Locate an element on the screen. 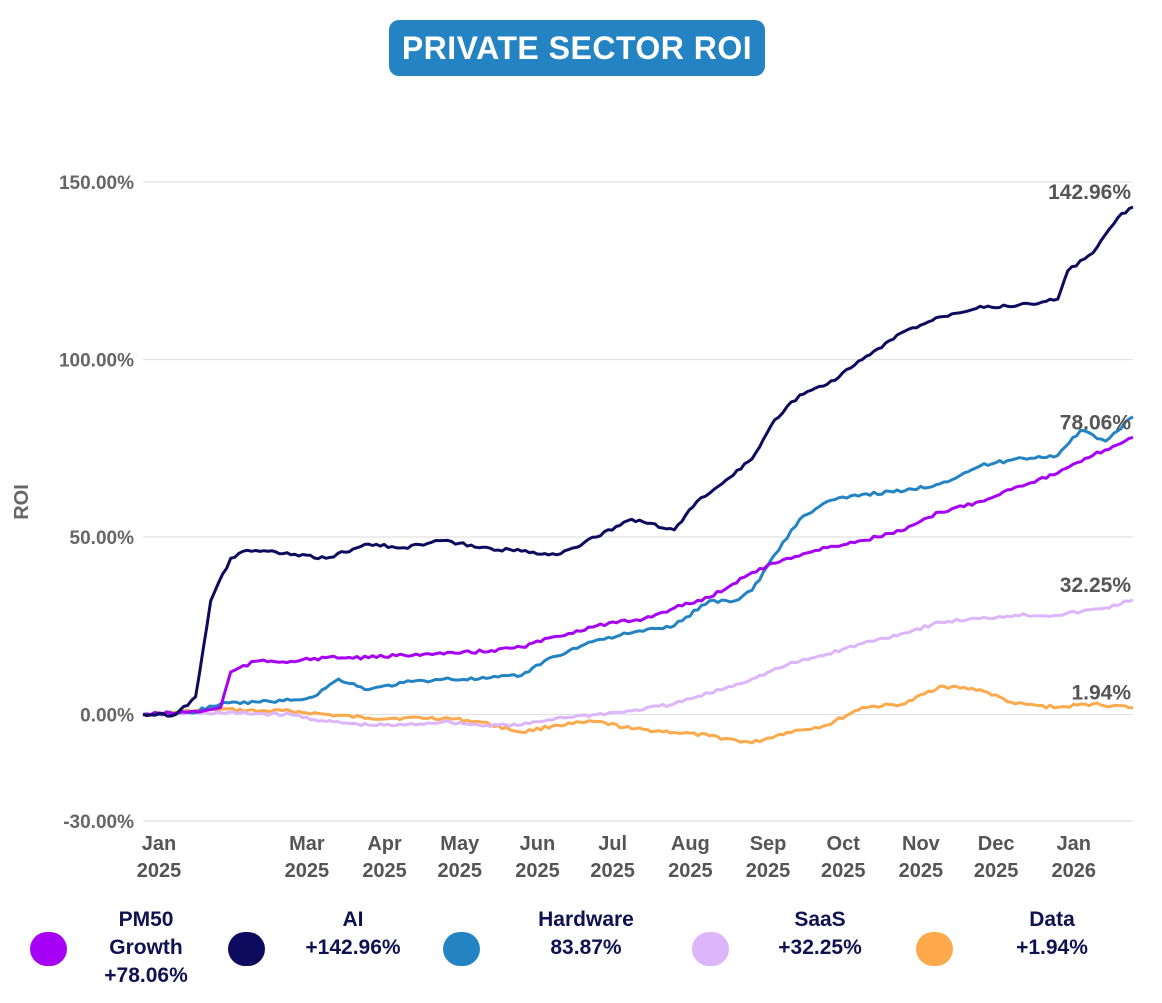 This screenshot has width=1162, height=1003. end-label-data: 1.94% is located at coordinates (1101, 693).